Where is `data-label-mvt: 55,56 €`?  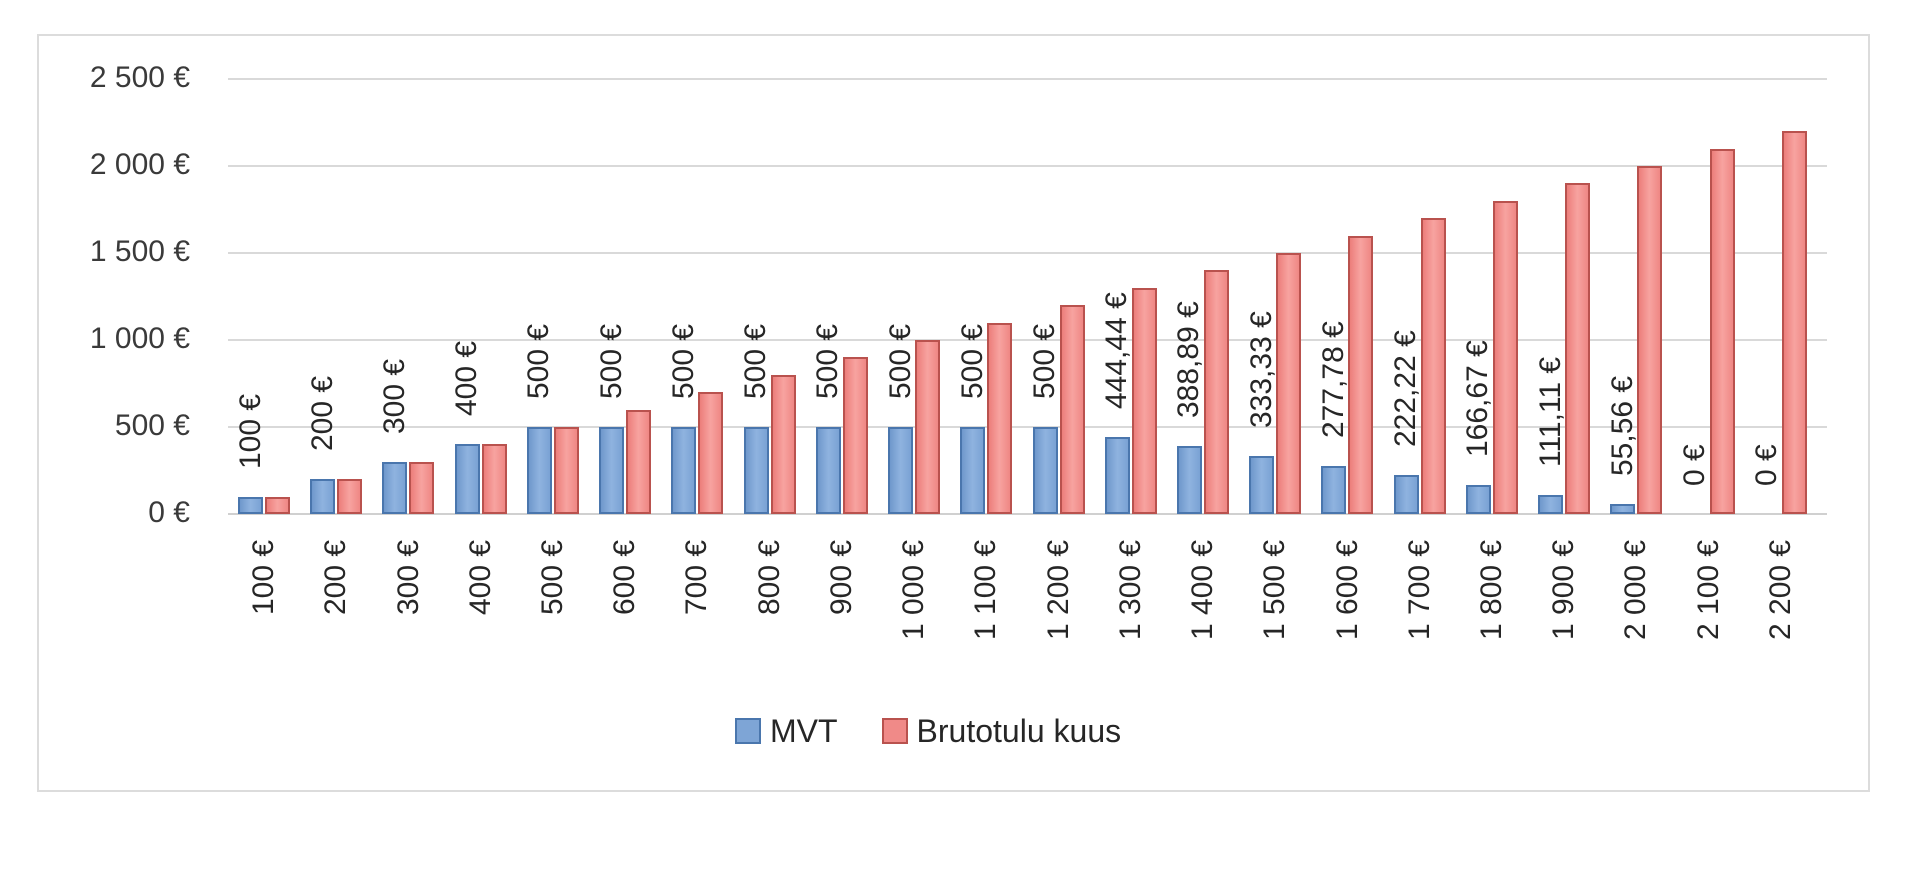
data-label-mvt: 55,56 € is located at coordinates (1622, 426).